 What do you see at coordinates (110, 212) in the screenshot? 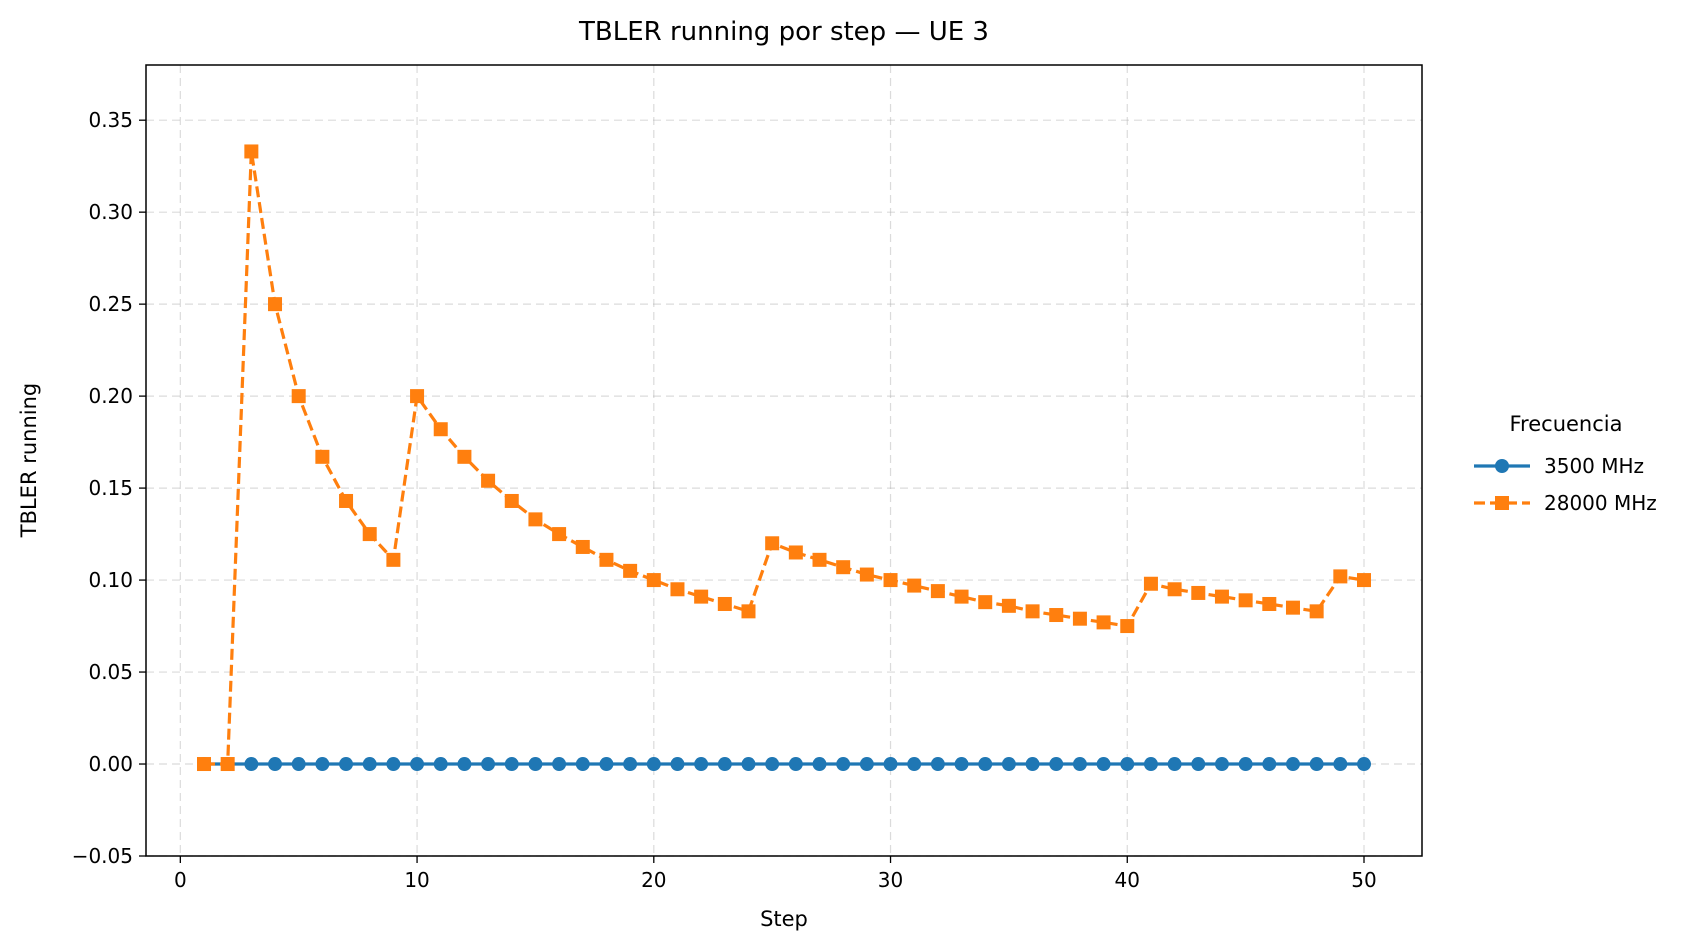
I see `y-tick-label: 0.30` at bounding box center [110, 212].